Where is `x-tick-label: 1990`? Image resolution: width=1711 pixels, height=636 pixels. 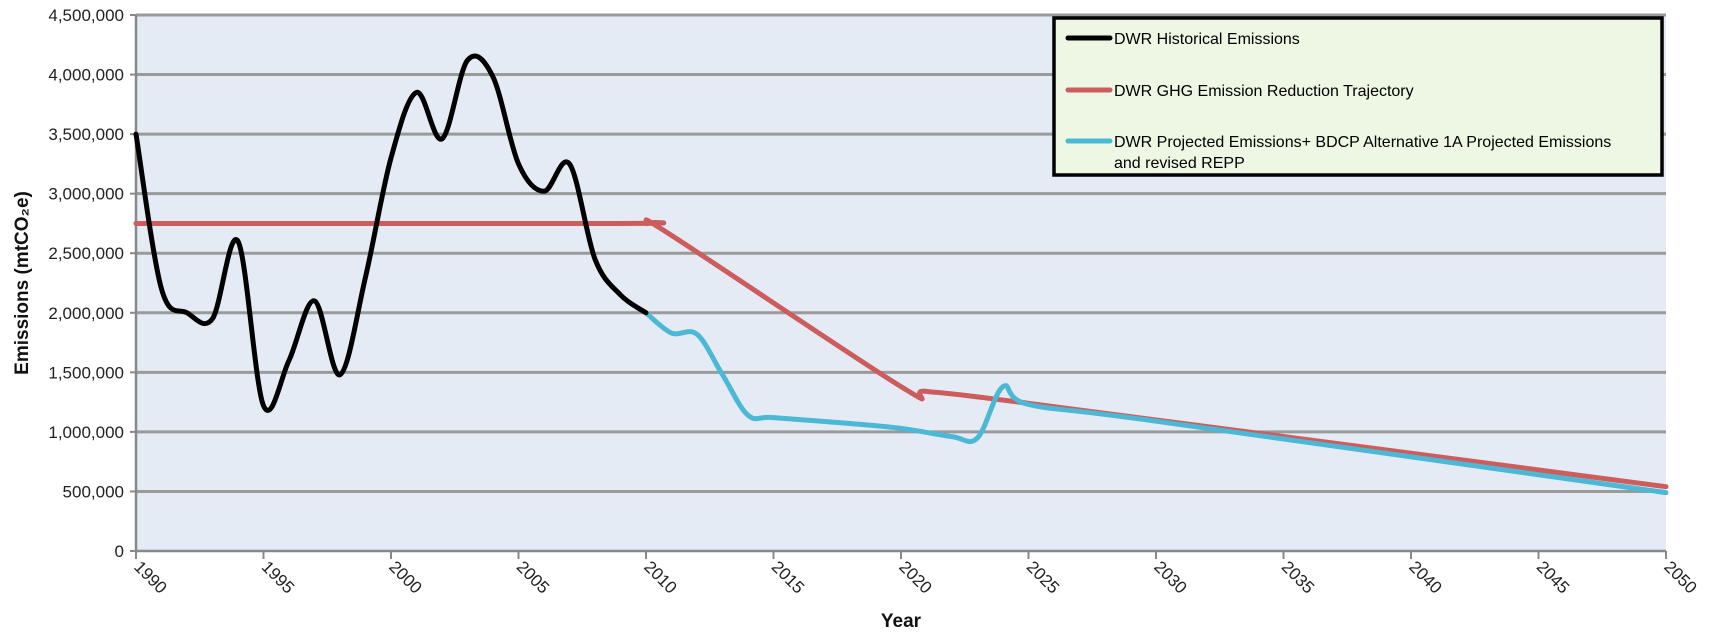 x-tick-label: 1990 is located at coordinates (150, 577).